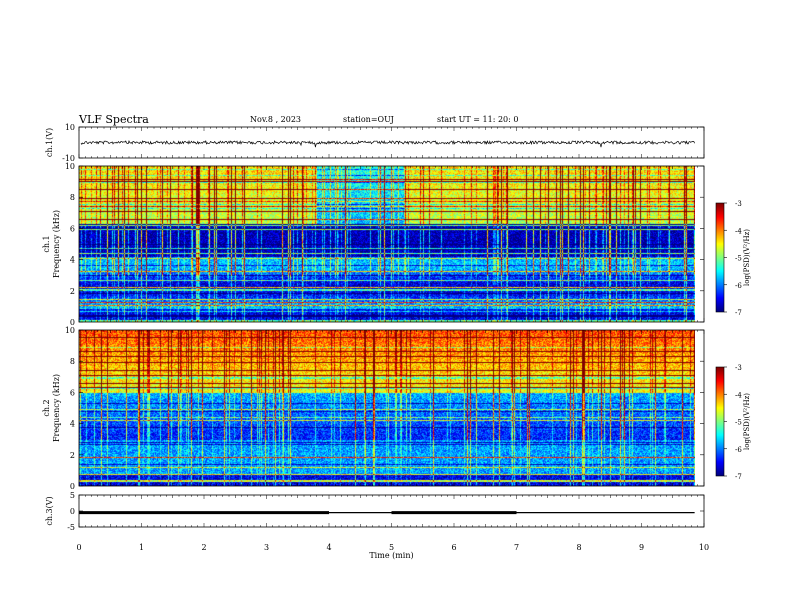 The image size is (792, 612). What do you see at coordinates (391, 555) in the screenshot?
I see `x-axis-label: Time (min)` at bounding box center [391, 555].